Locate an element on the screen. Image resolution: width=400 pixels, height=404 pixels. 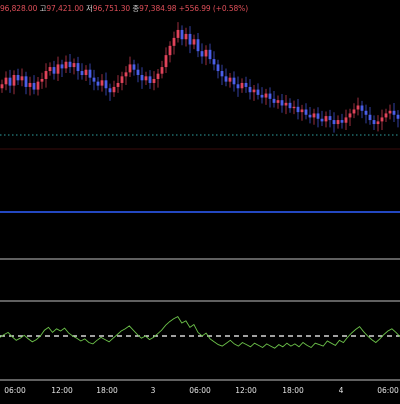
high-value: 97,421.00 is located at coordinates (65, 8).